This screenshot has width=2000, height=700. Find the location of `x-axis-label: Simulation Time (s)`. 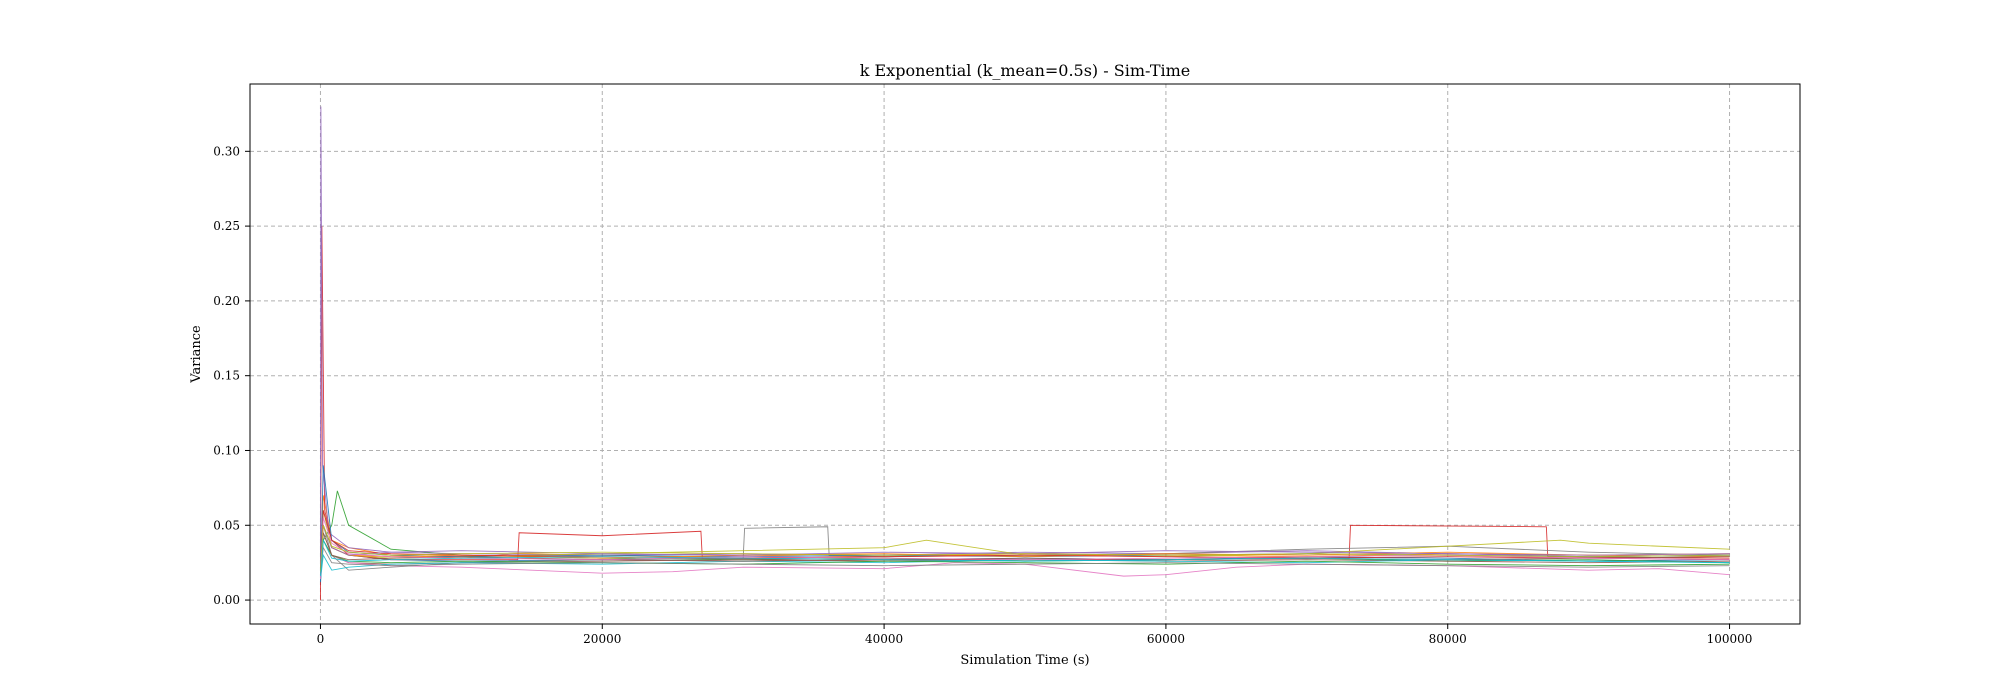

x-axis-label: Simulation Time (s) is located at coordinates (1024, 660).